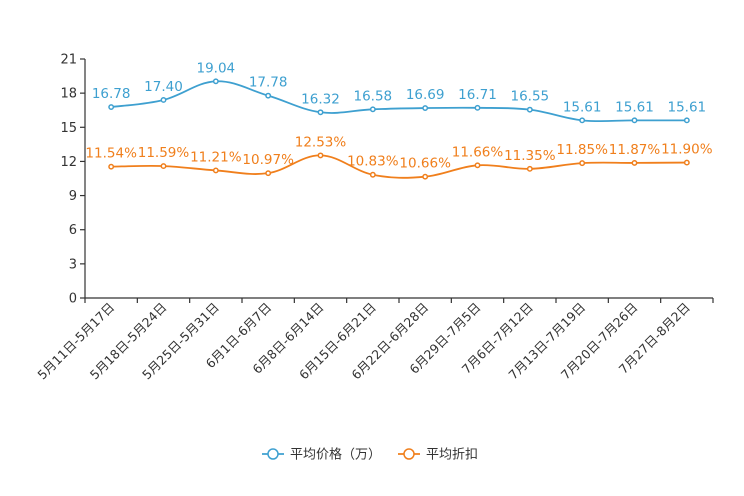 The height and width of the screenshot is (496, 744). Describe the element at coordinates (425, 164) in the screenshot. I see `data-label: 10.66%` at that location.